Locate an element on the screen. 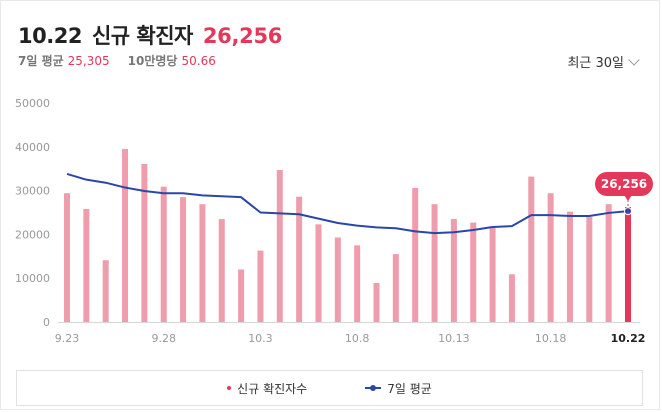 The width and height of the screenshot is (662, 412). highlight-value-label: 26,256 is located at coordinates (624, 184).